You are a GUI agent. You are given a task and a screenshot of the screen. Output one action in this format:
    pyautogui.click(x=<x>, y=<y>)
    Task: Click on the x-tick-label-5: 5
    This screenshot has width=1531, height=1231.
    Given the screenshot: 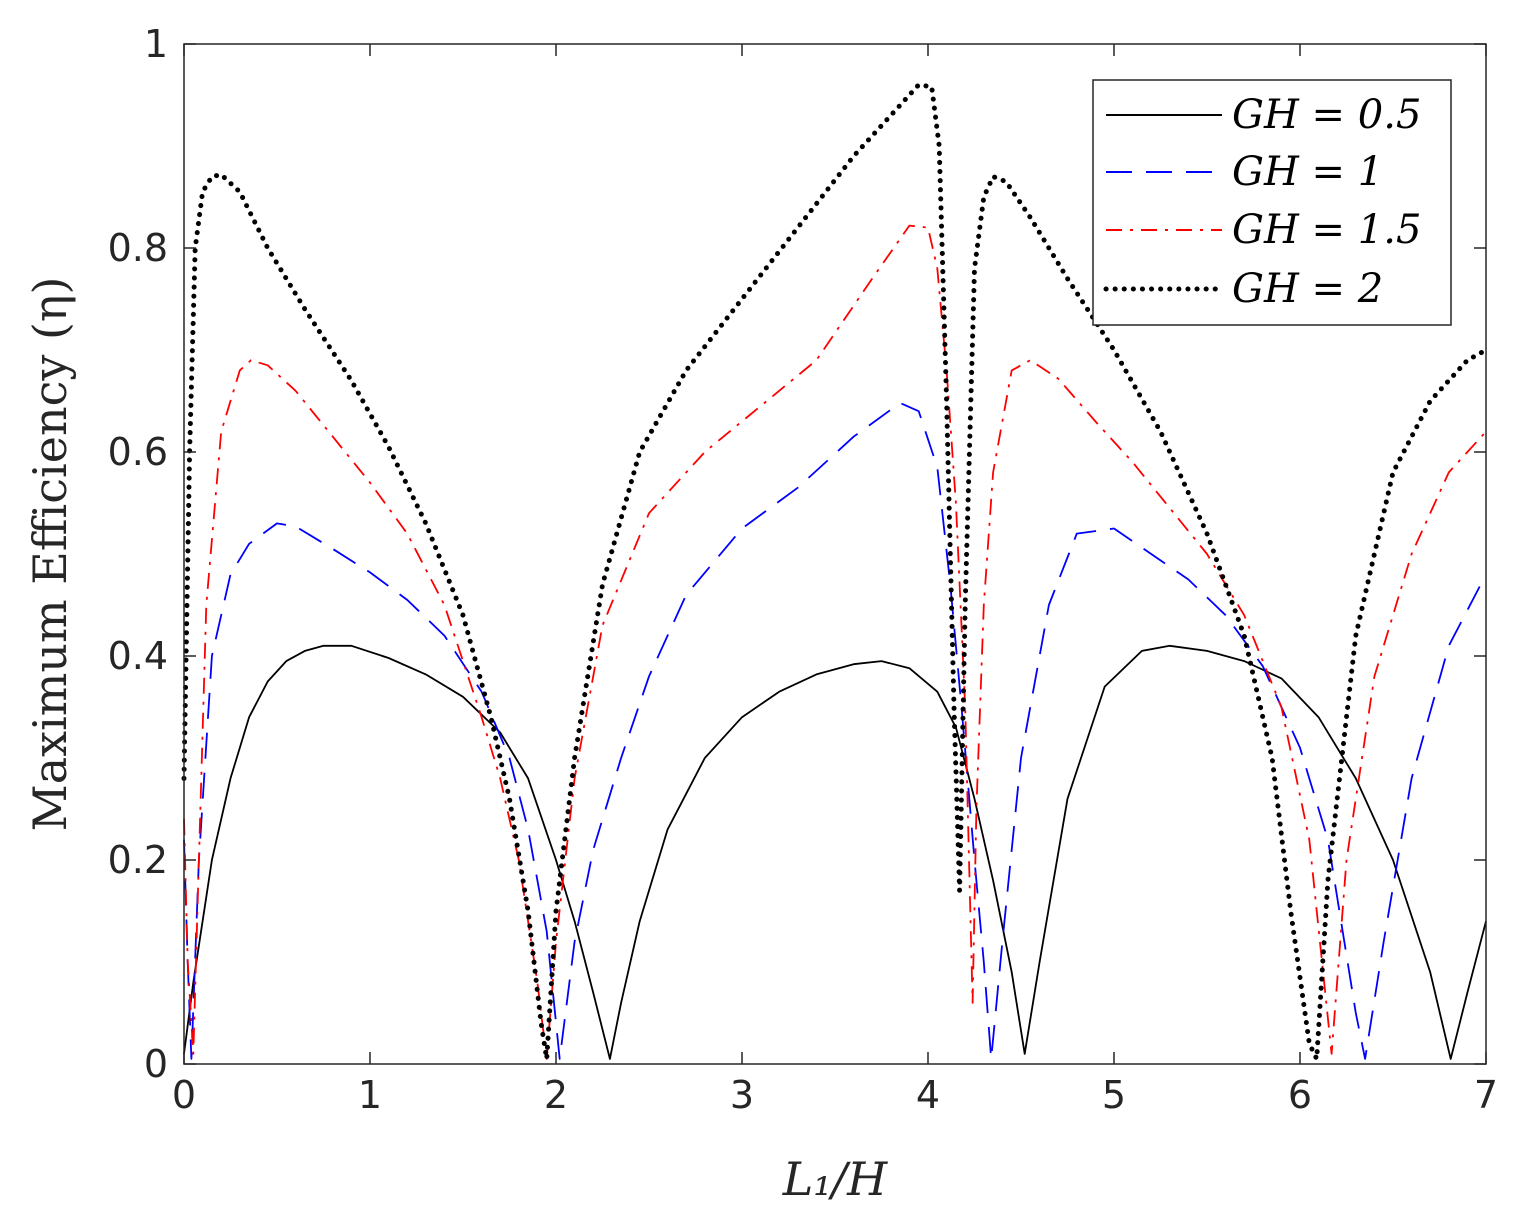 What is the action you would take?
    pyautogui.click(x=1114, y=1095)
    